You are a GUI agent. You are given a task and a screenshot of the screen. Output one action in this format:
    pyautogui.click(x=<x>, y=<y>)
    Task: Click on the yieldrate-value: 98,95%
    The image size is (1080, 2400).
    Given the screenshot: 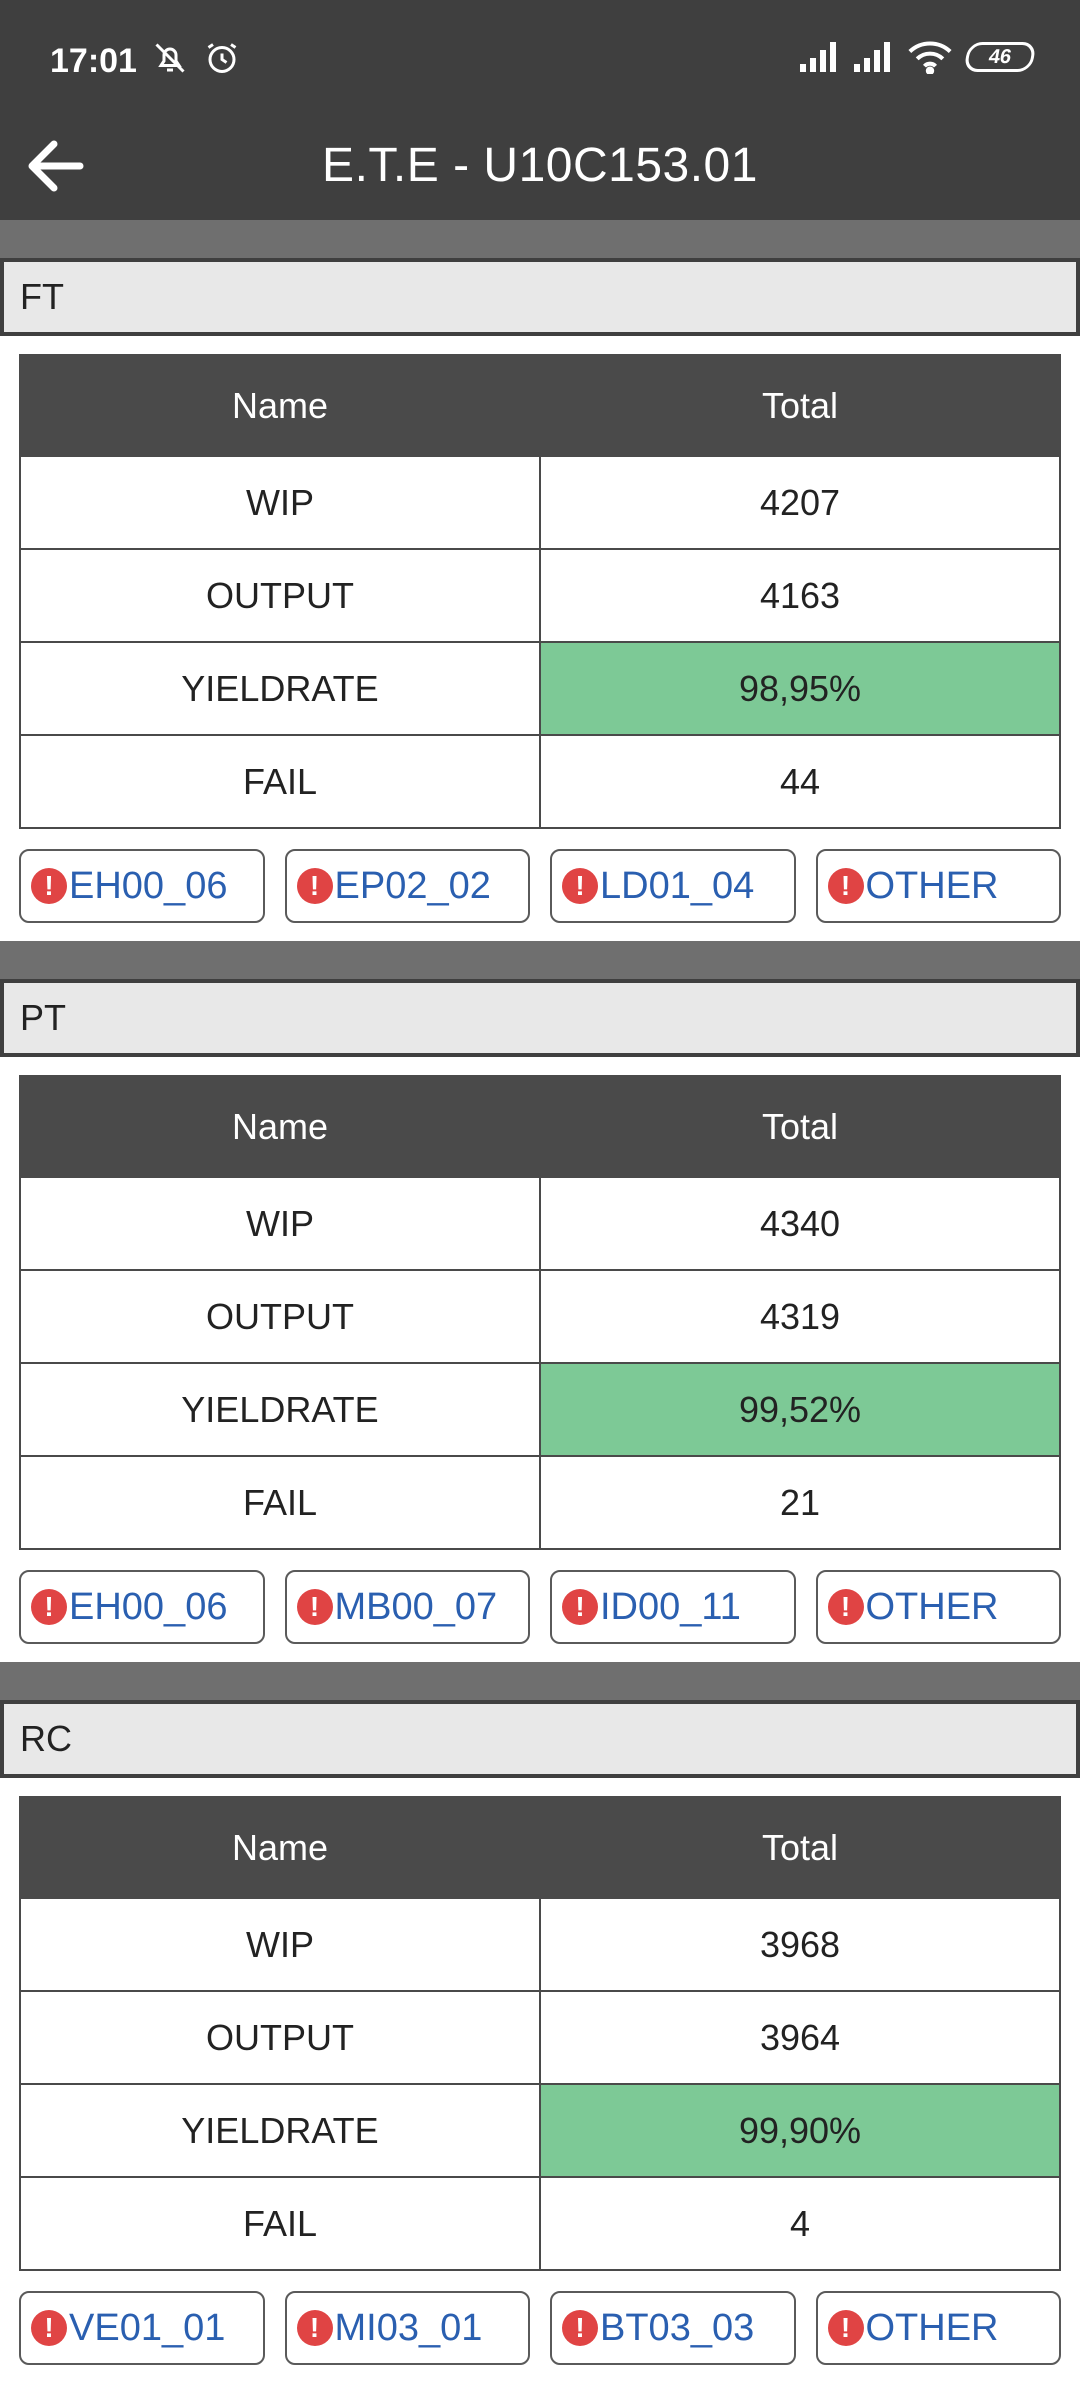 What is the action you would take?
    pyautogui.click(x=800, y=688)
    